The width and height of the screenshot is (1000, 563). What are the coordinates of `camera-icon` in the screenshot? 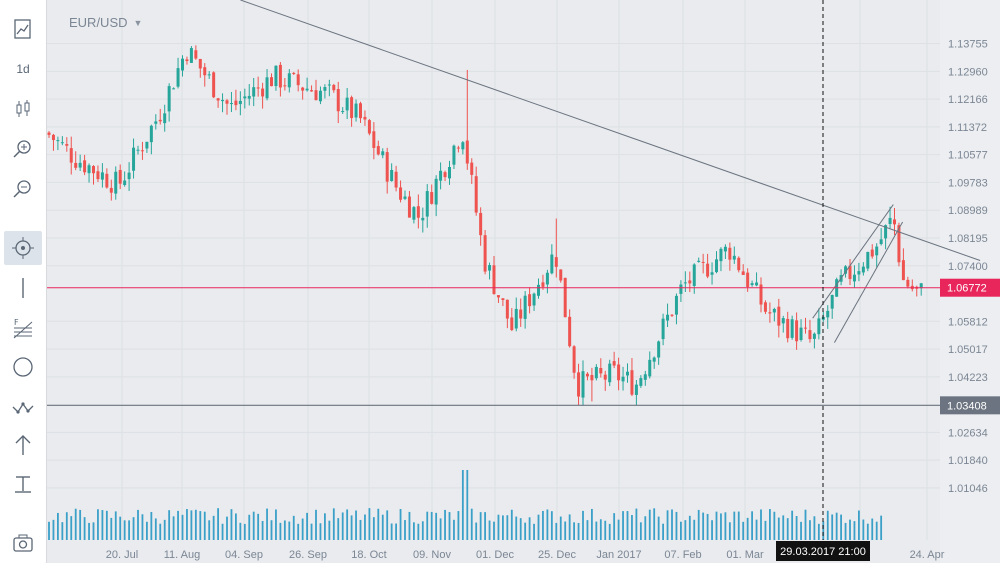 It's located at (23, 543).